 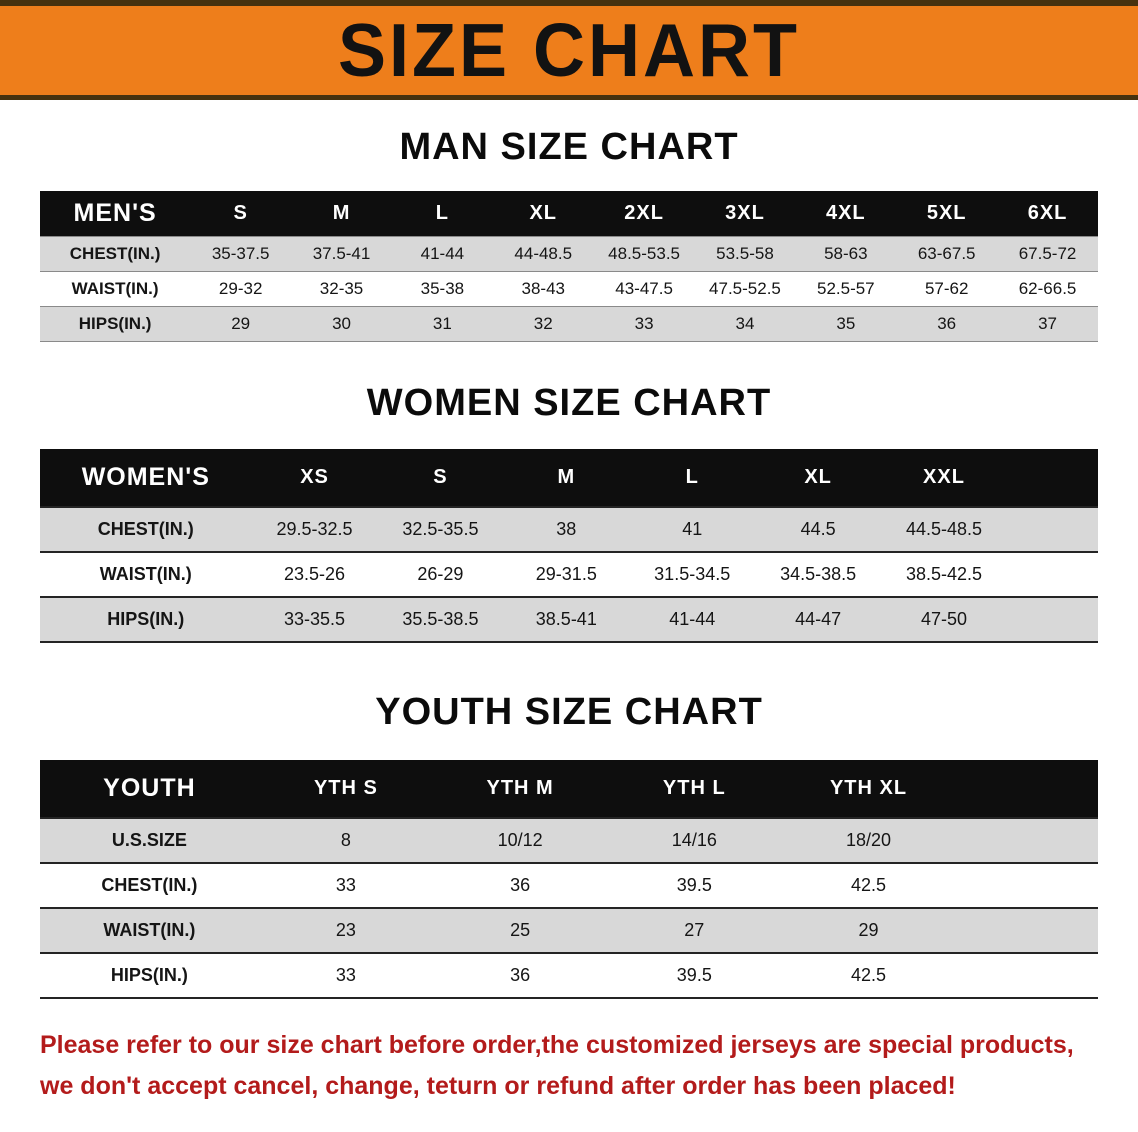 I want to click on youth-size-chart-heading: YOUTH SIZE CHART, so click(x=569, y=712).